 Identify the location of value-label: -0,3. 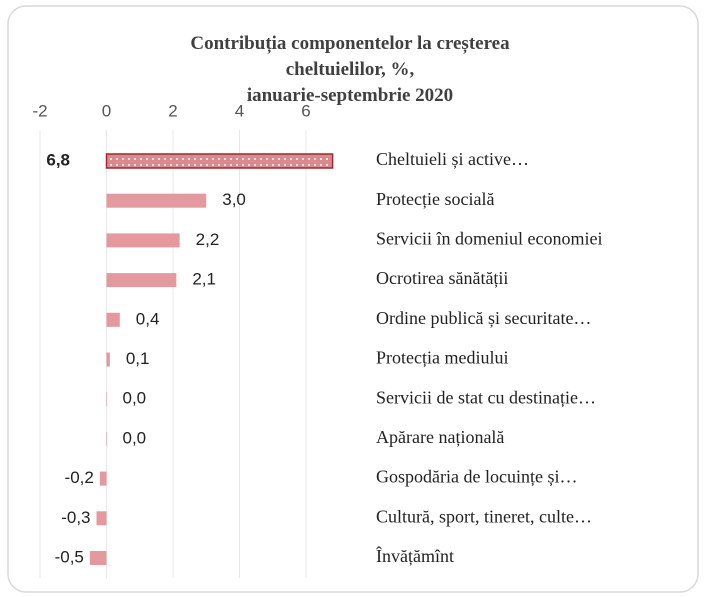
(75, 517).